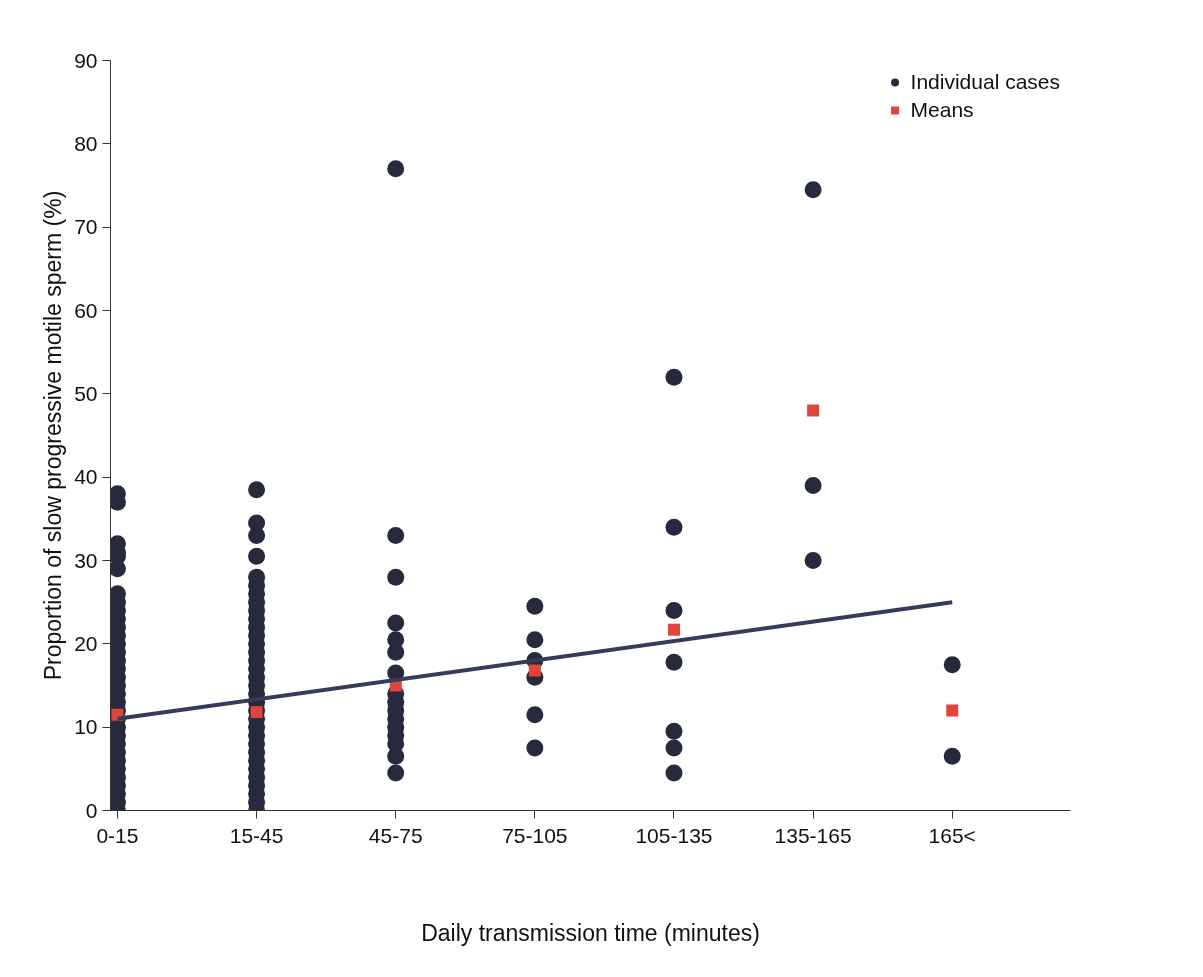 Image resolution: width=1203 pixels, height=977 pixels. Describe the element at coordinates (86, 477) in the screenshot. I see `y-tick-label: 40` at that location.